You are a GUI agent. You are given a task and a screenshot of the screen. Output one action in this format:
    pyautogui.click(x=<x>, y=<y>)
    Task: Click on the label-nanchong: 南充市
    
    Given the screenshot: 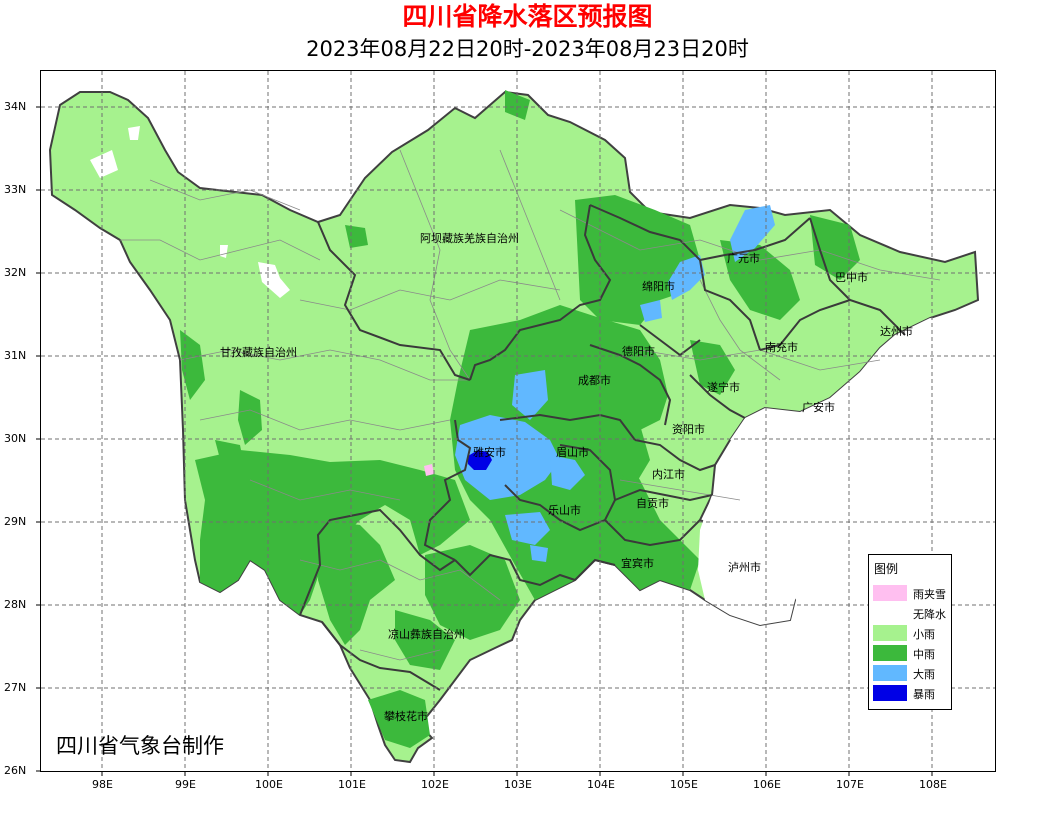 What is the action you would take?
    pyautogui.click(x=781, y=347)
    